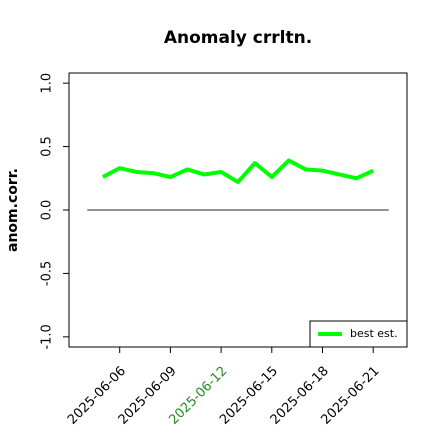  What do you see at coordinates (374, 333) in the screenshot?
I see `legend-label: best est.` at bounding box center [374, 333].